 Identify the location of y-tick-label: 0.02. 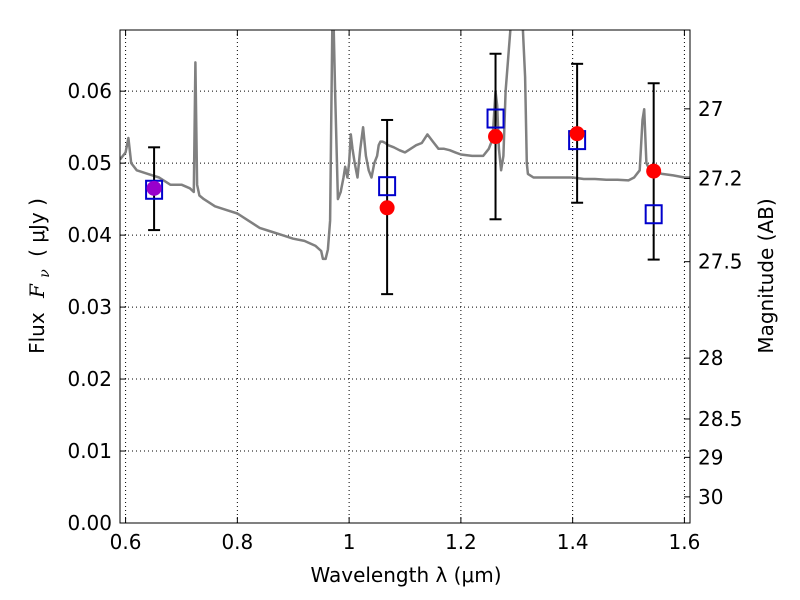
(89, 379).